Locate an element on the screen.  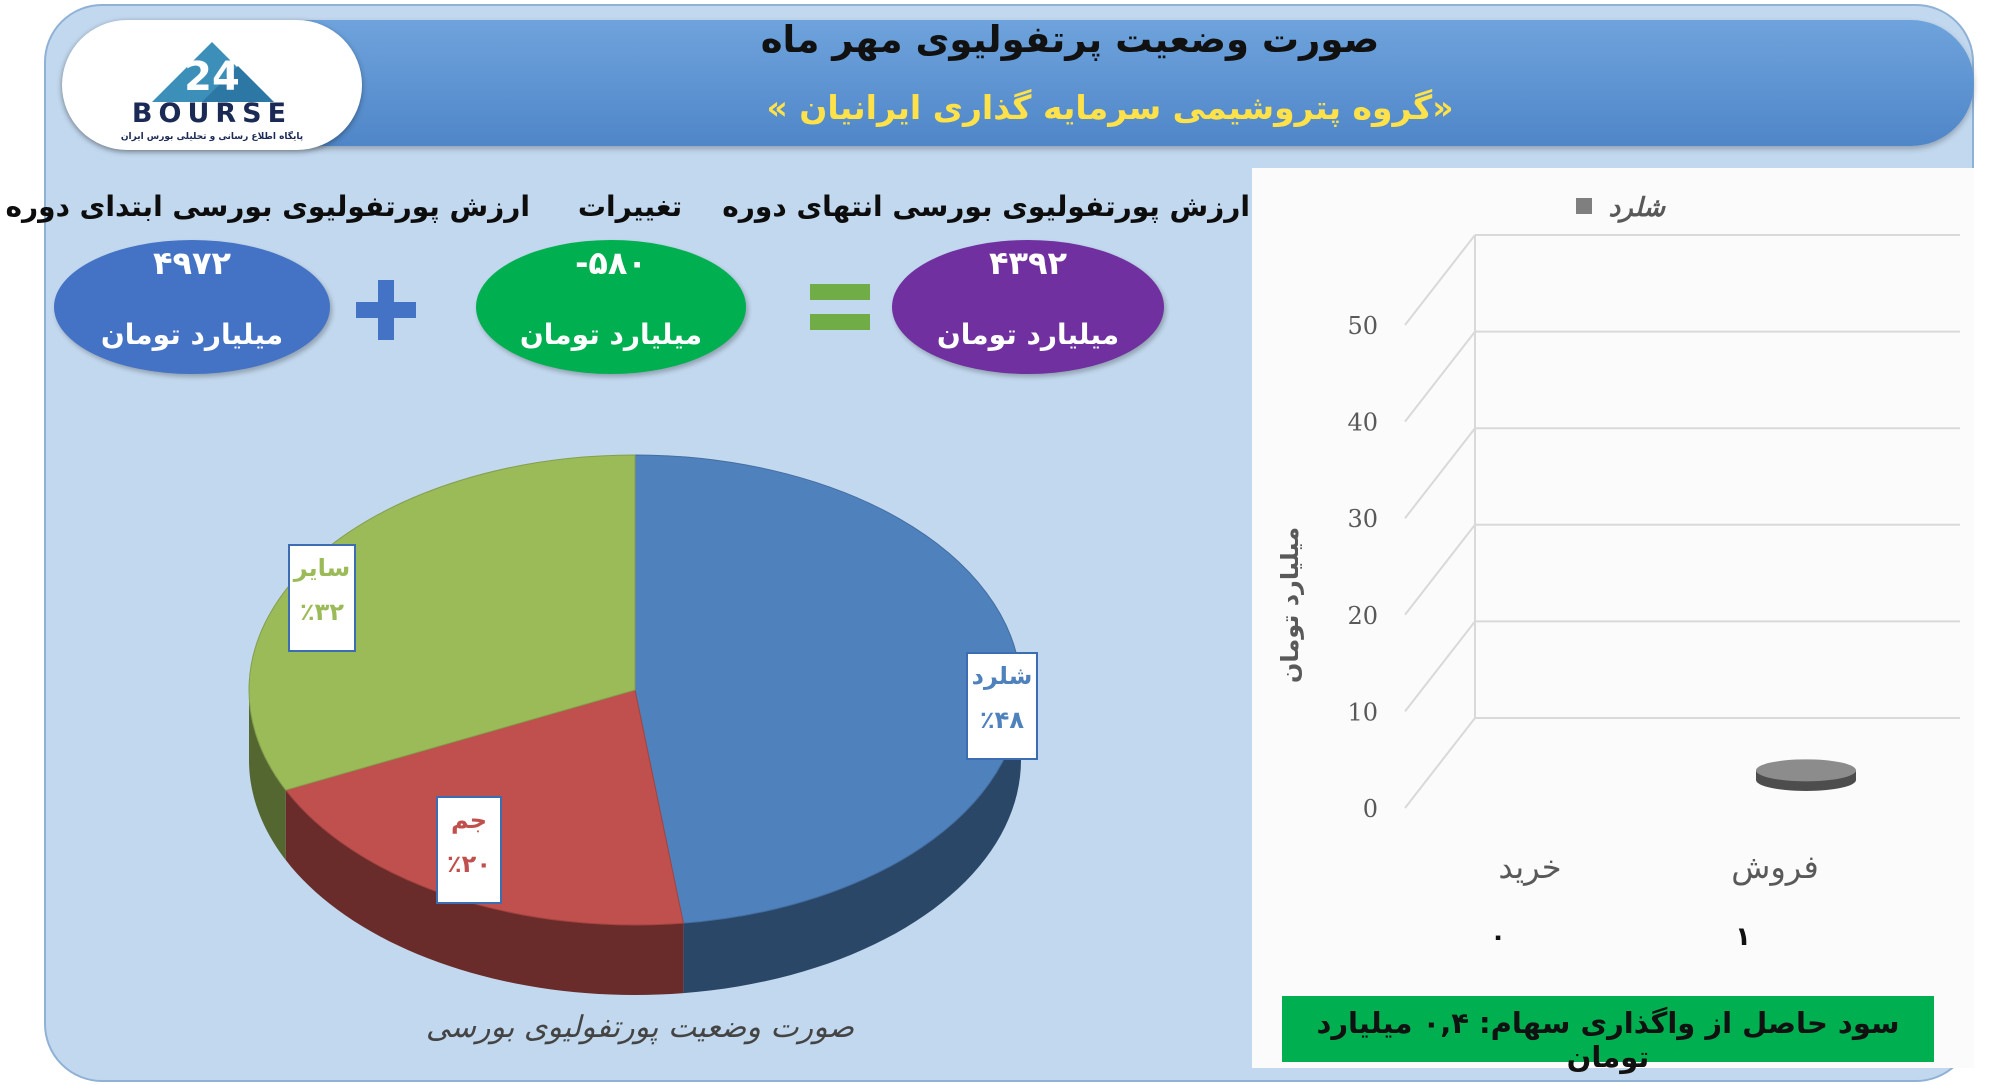
metric-label-start: ارزش پورتفولیوی بورسی ابتدای دوره is located at coordinates (267, 206).